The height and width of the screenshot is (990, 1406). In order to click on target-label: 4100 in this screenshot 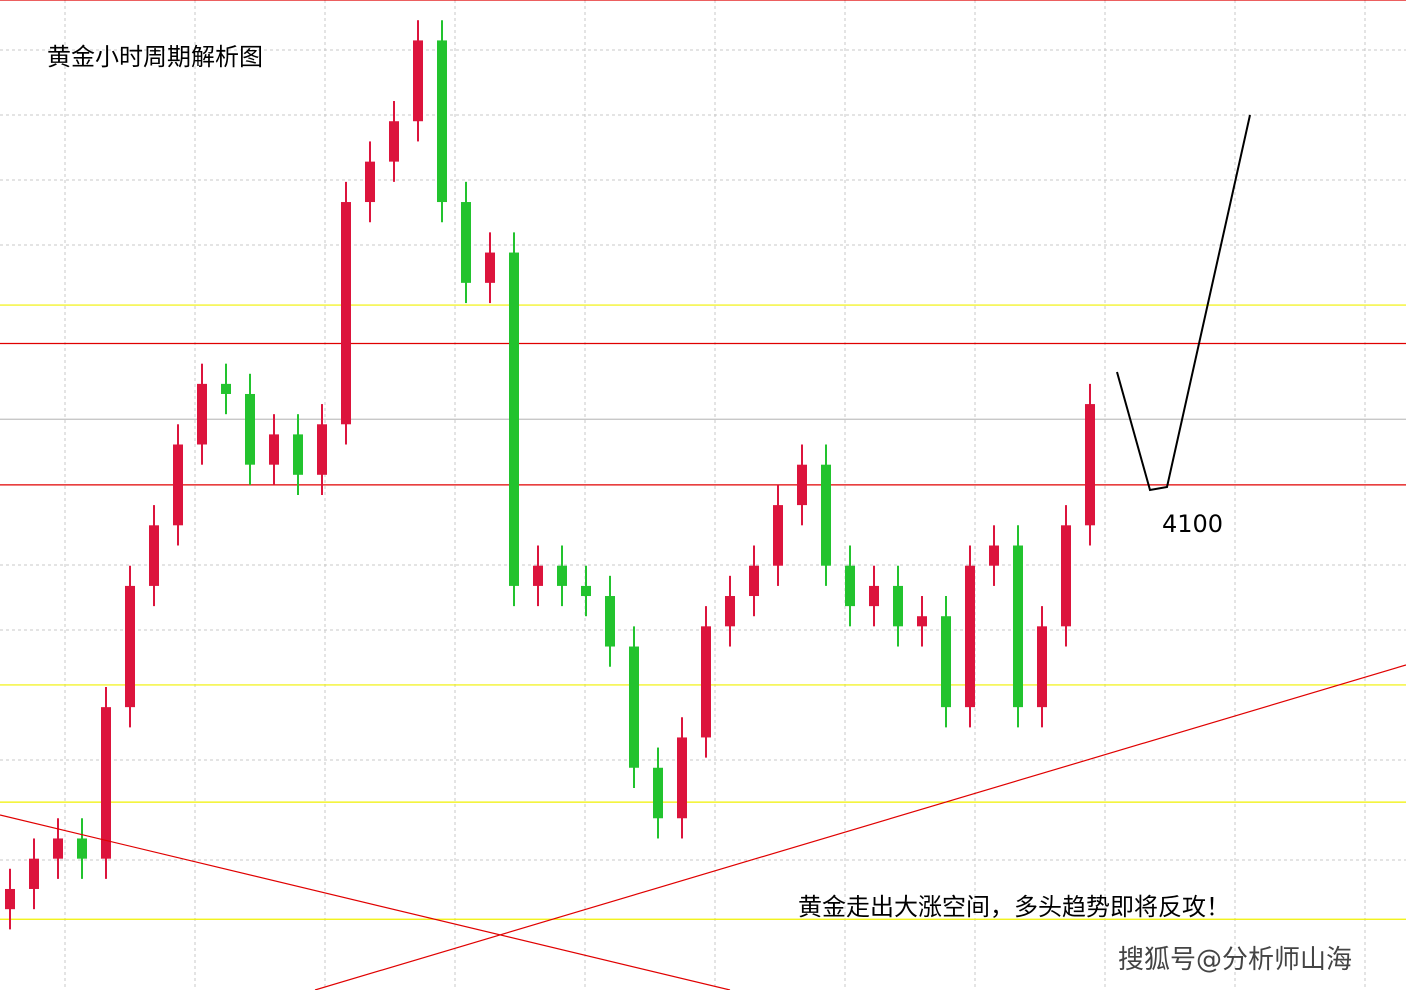, I will do `click(1192, 524)`.